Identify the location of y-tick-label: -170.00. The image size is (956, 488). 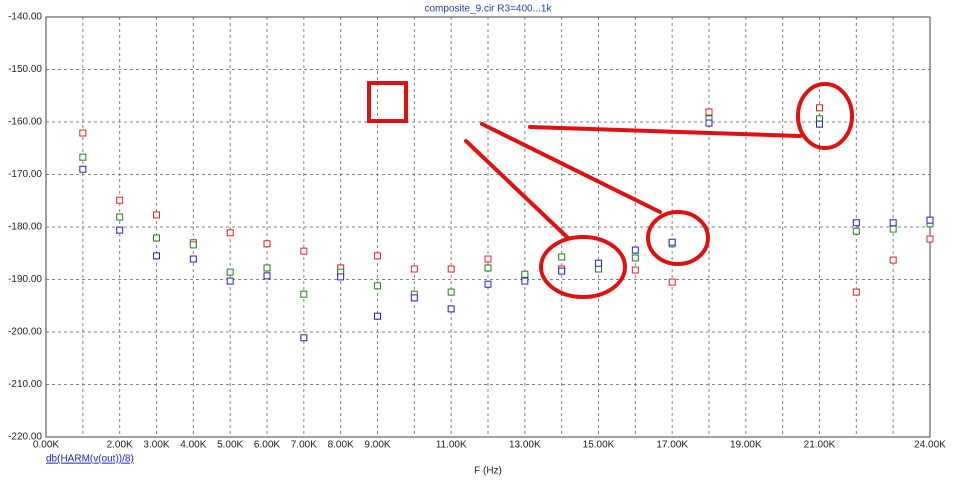
(25, 174).